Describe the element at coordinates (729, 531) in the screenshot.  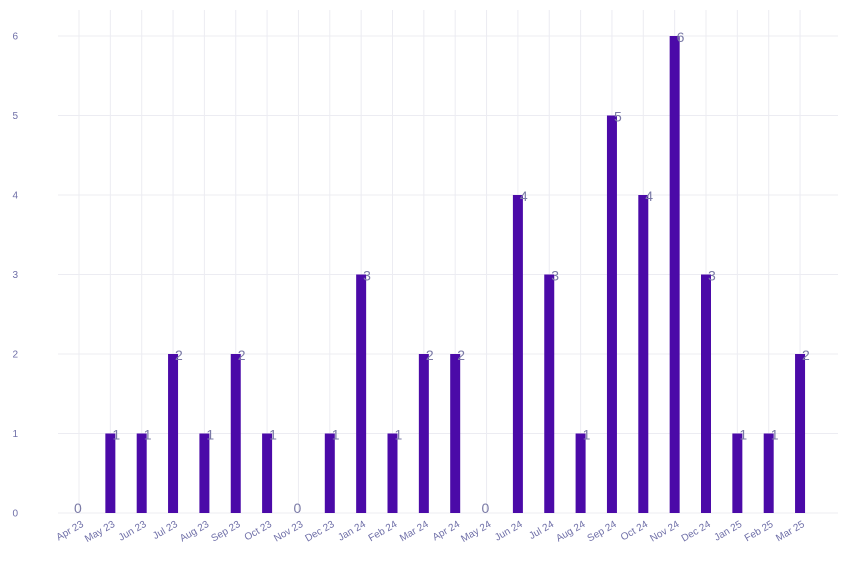
I see `x-tick-label: Jan 25` at that location.